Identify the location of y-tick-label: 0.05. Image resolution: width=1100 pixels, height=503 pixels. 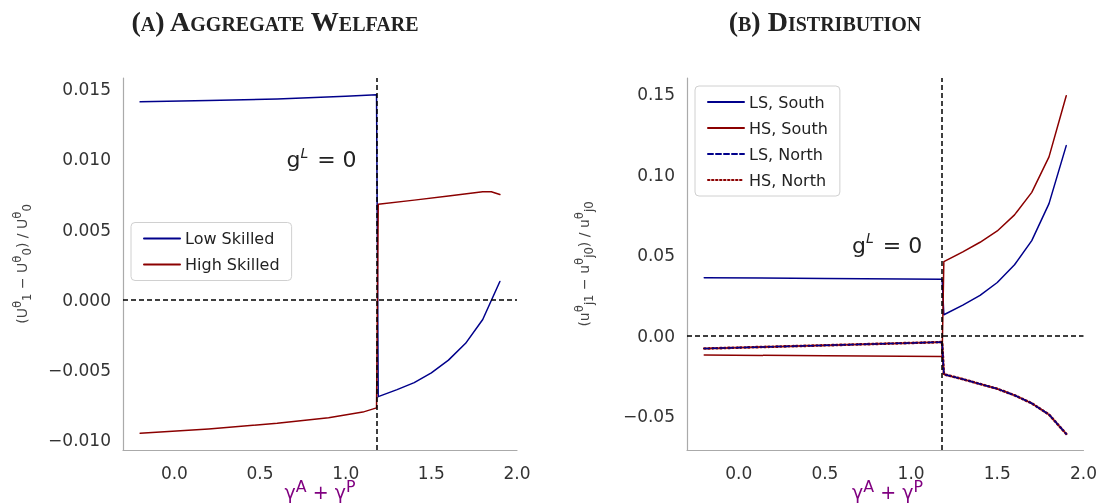
(656, 255).